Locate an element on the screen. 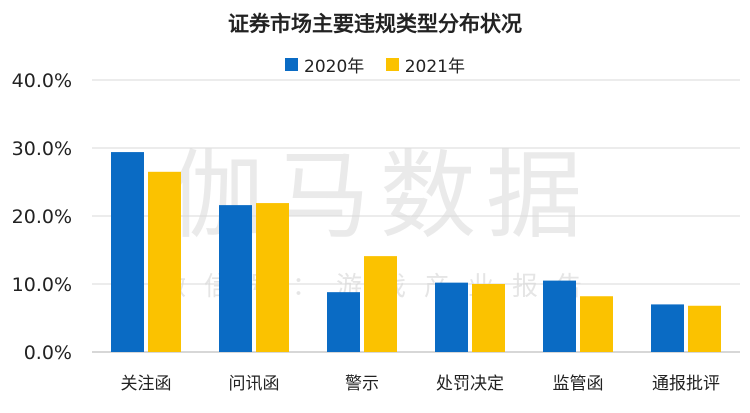 This screenshot has height=413, width=750. legend-swatch-2021 is located at coordinates (392, 64).